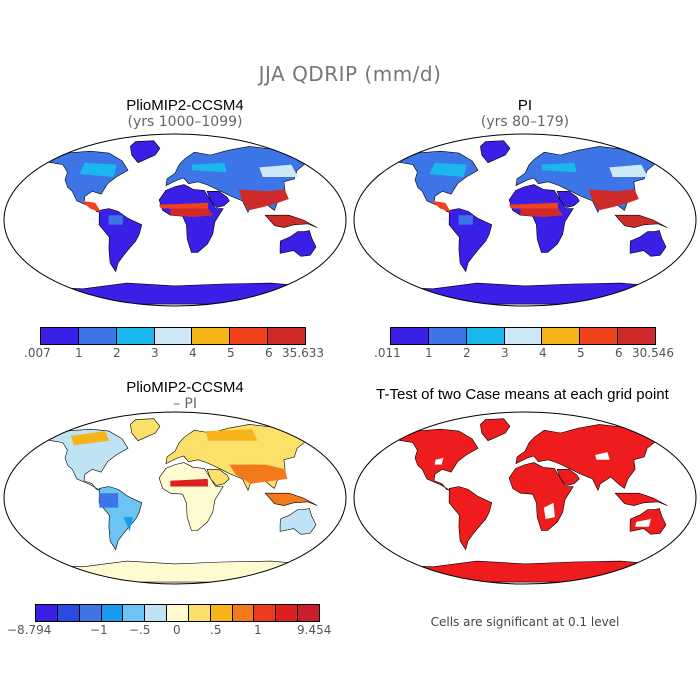 The image size is (700, 700). Describe the element at coordinates (29, 630) in the screenshot. I see `cbar-label: −8.794` at that location.